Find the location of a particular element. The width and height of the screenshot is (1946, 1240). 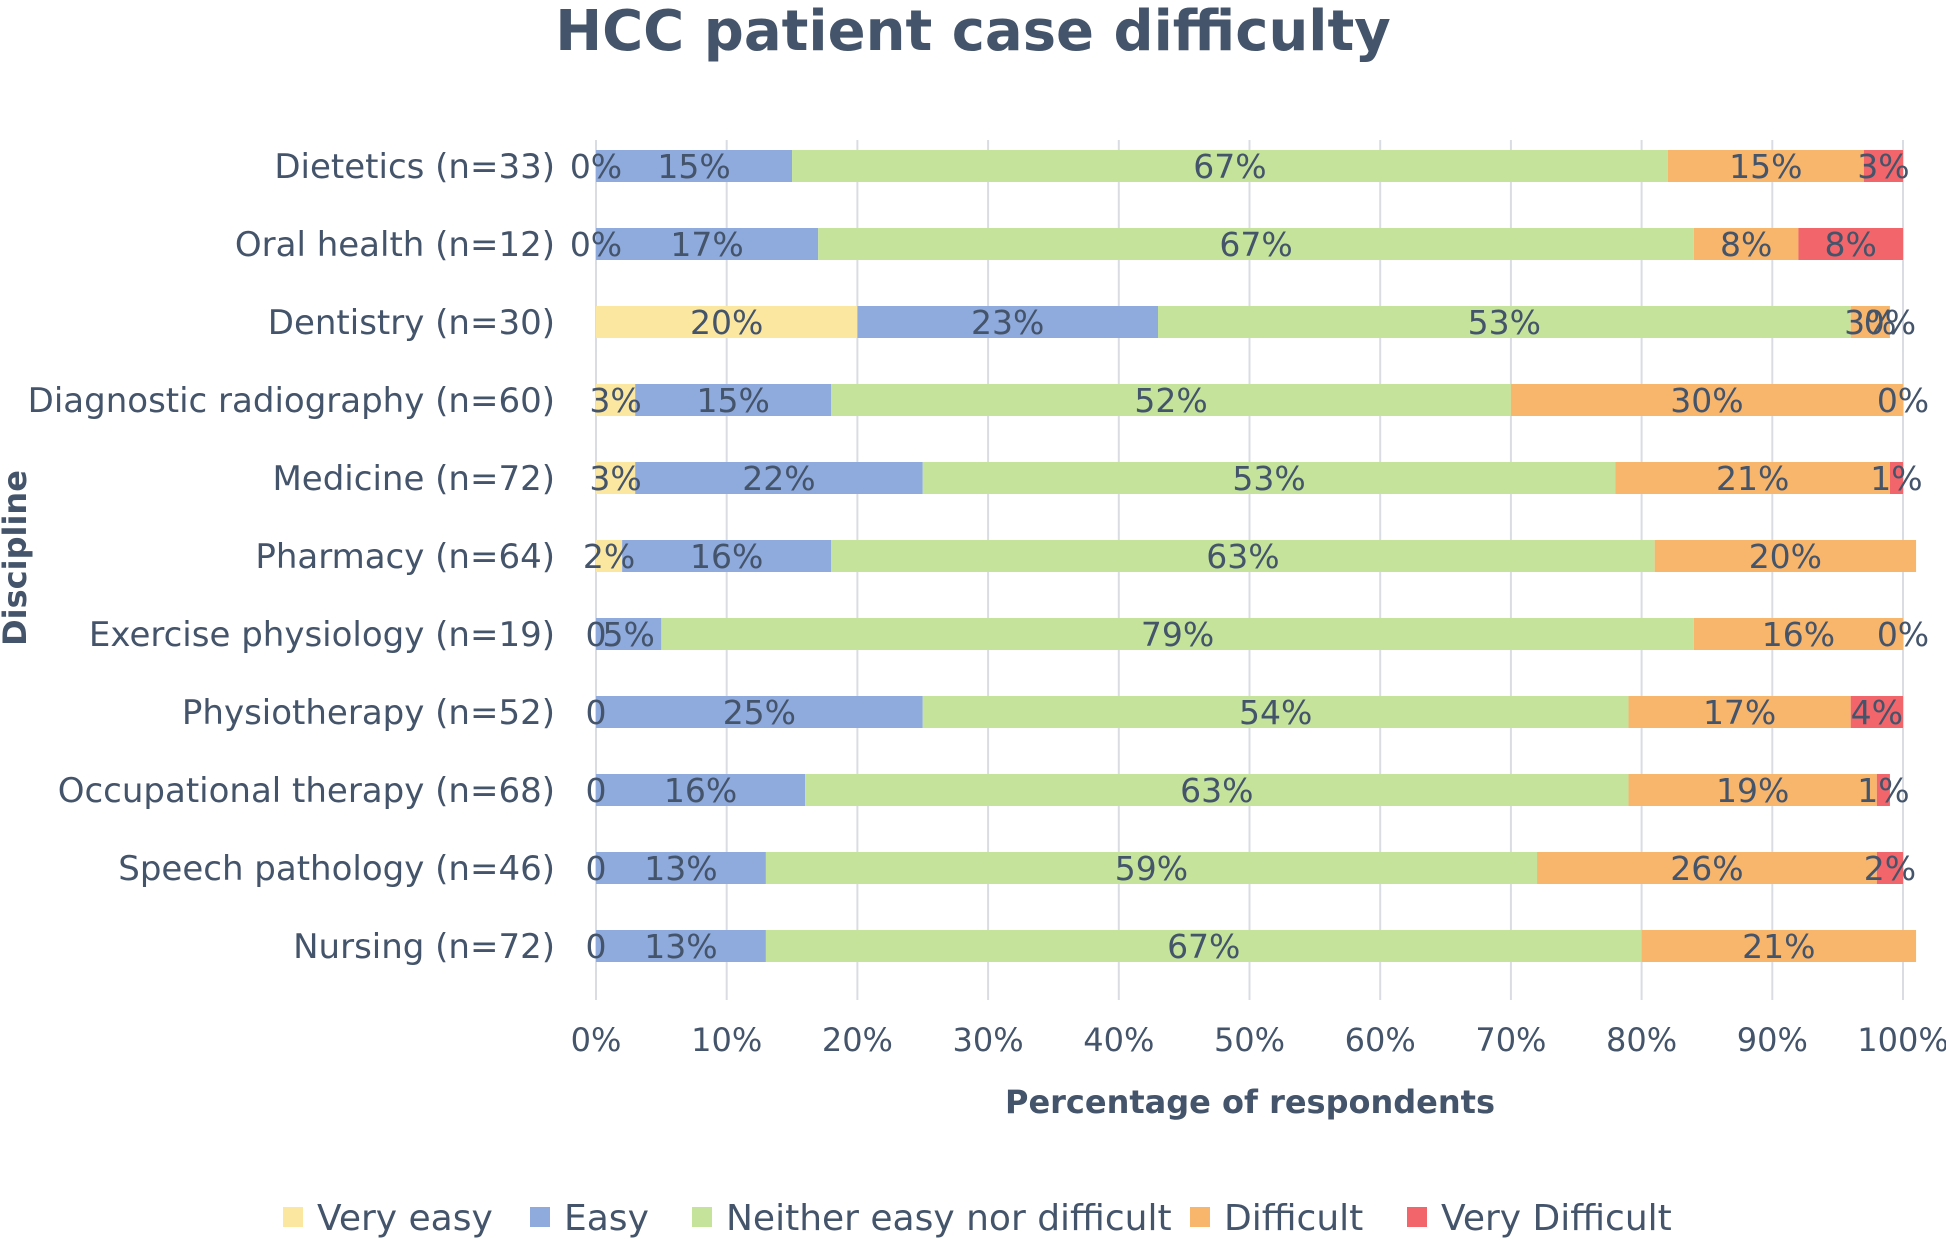

category-label: Exercise physiology (n=19) is located at coordinates (322, 635).